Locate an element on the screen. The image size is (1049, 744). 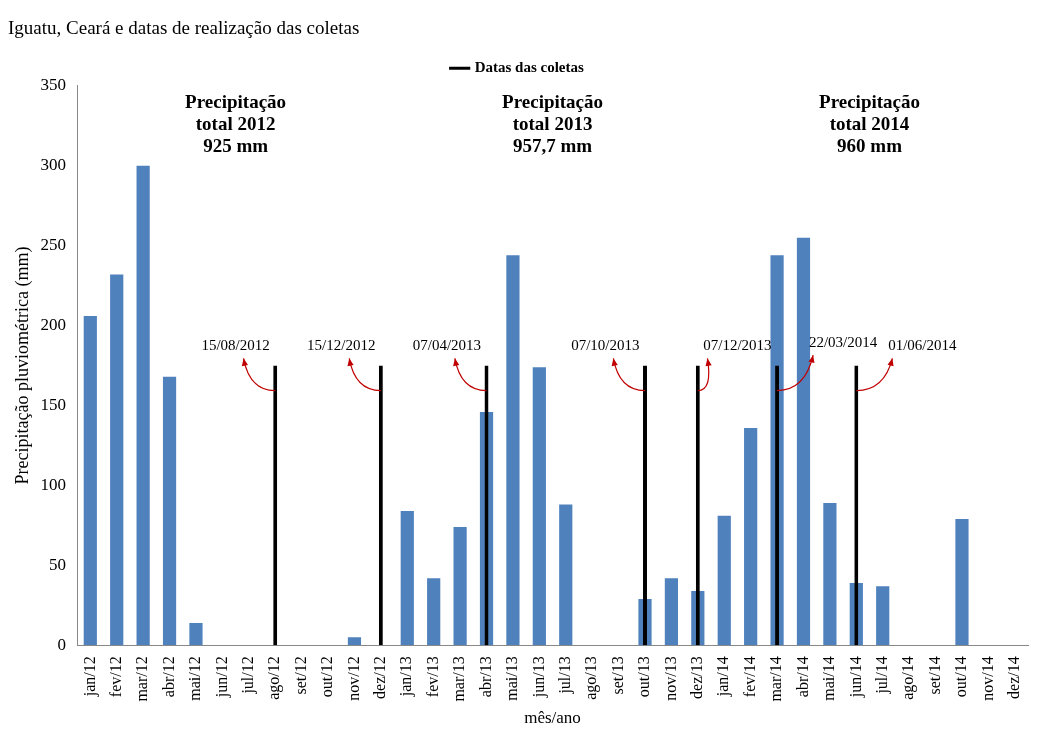
x-tick-label: jan/13 is located at coordinates (406, 677).